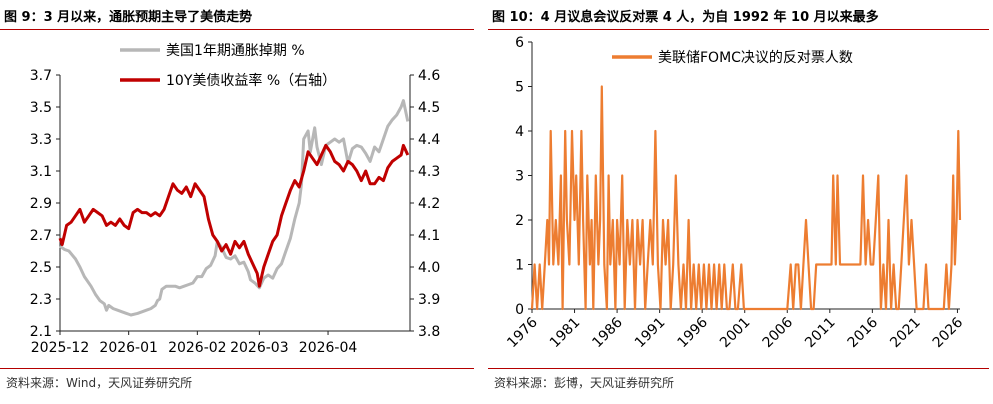  I want to click on y-left-tick-label: 3.3, so click(41, 140).